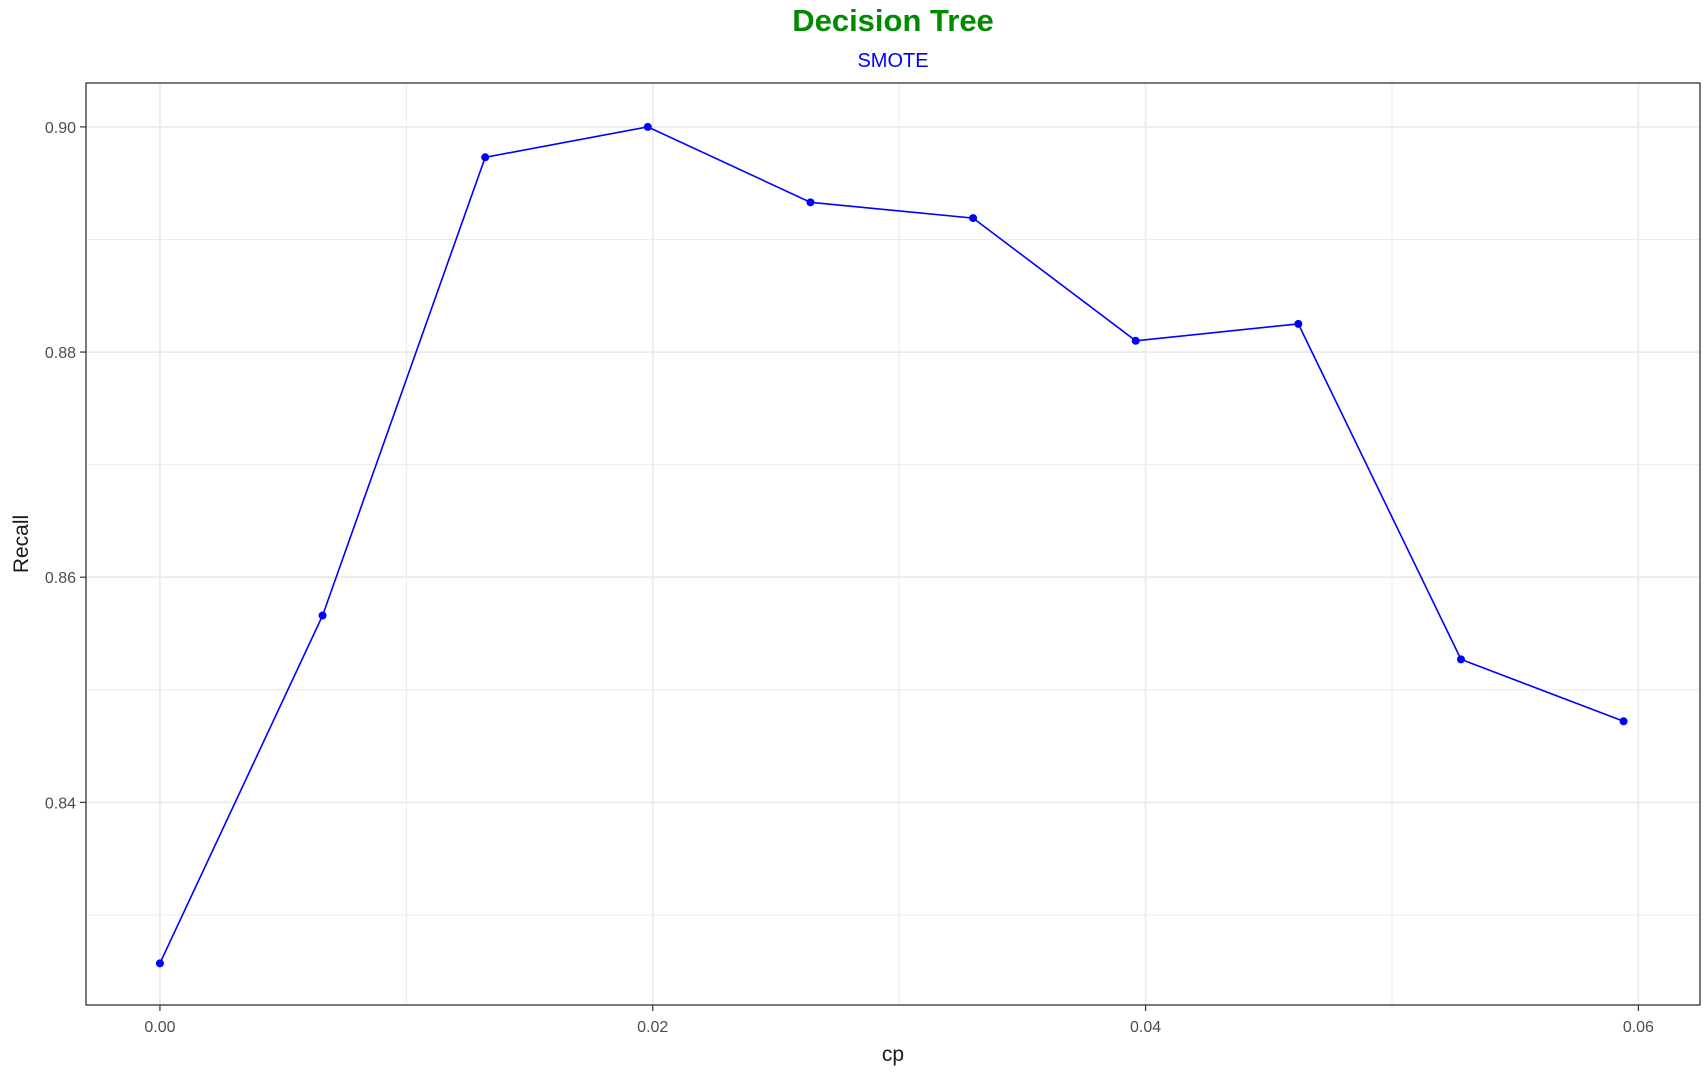  What do you see at coordinates (1638, 1027) in the screenshot?
I see `x-tick-label: 0.06` at bounding box center [1638, 1027].